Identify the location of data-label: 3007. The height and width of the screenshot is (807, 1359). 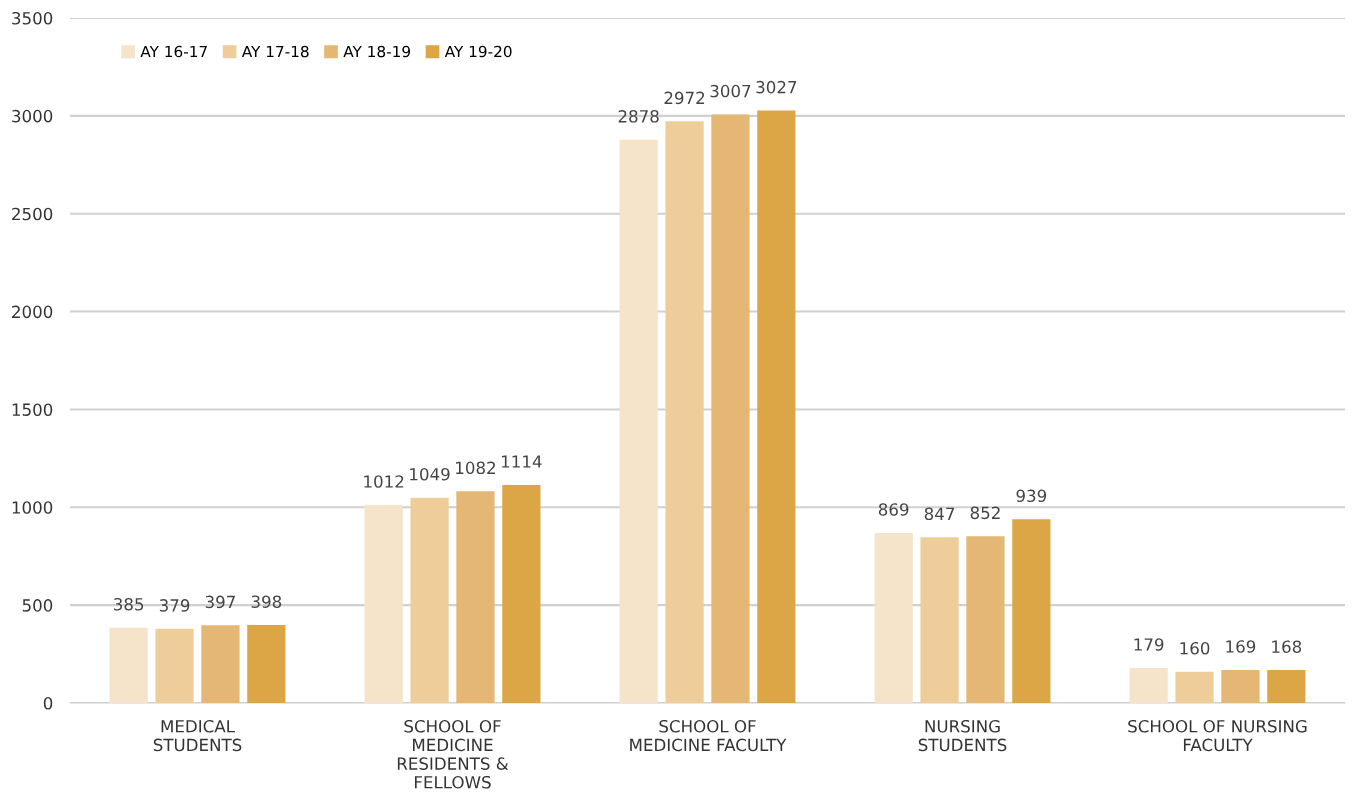
(730, 91).